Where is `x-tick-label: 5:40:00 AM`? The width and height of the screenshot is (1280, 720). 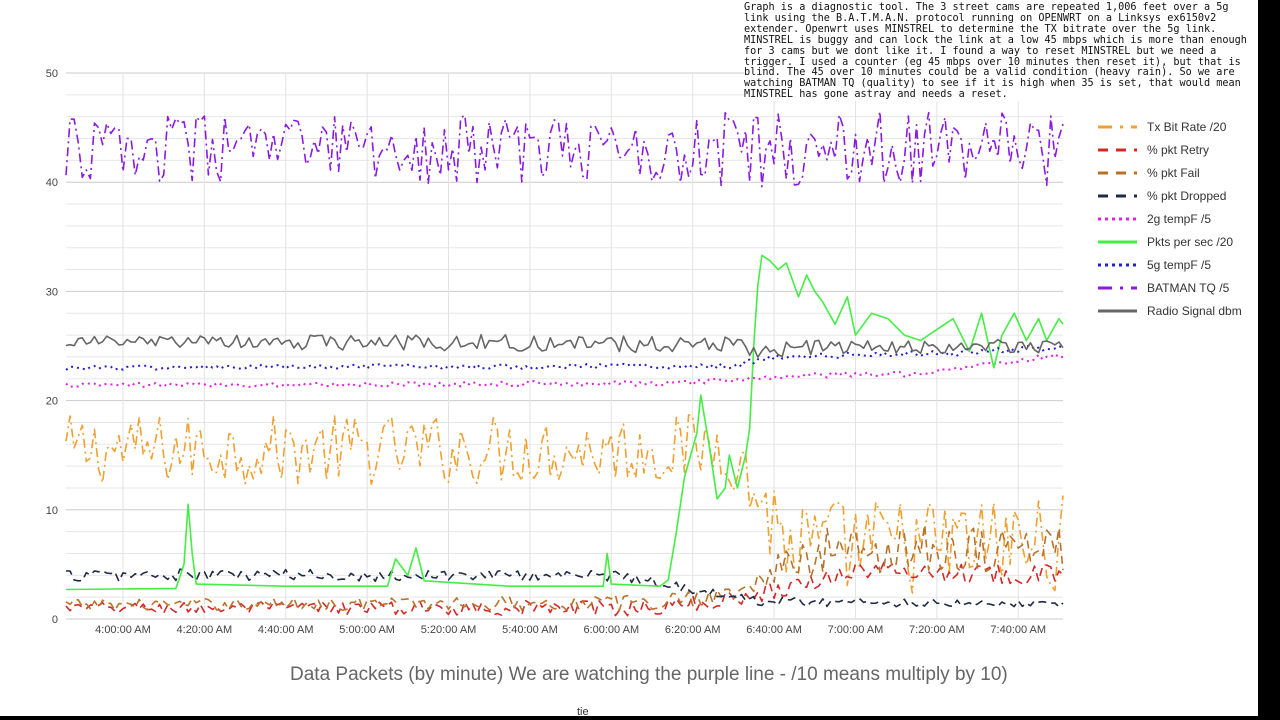 x-tick-label: 5:40:00 AM is located at coordinates (530, 630).